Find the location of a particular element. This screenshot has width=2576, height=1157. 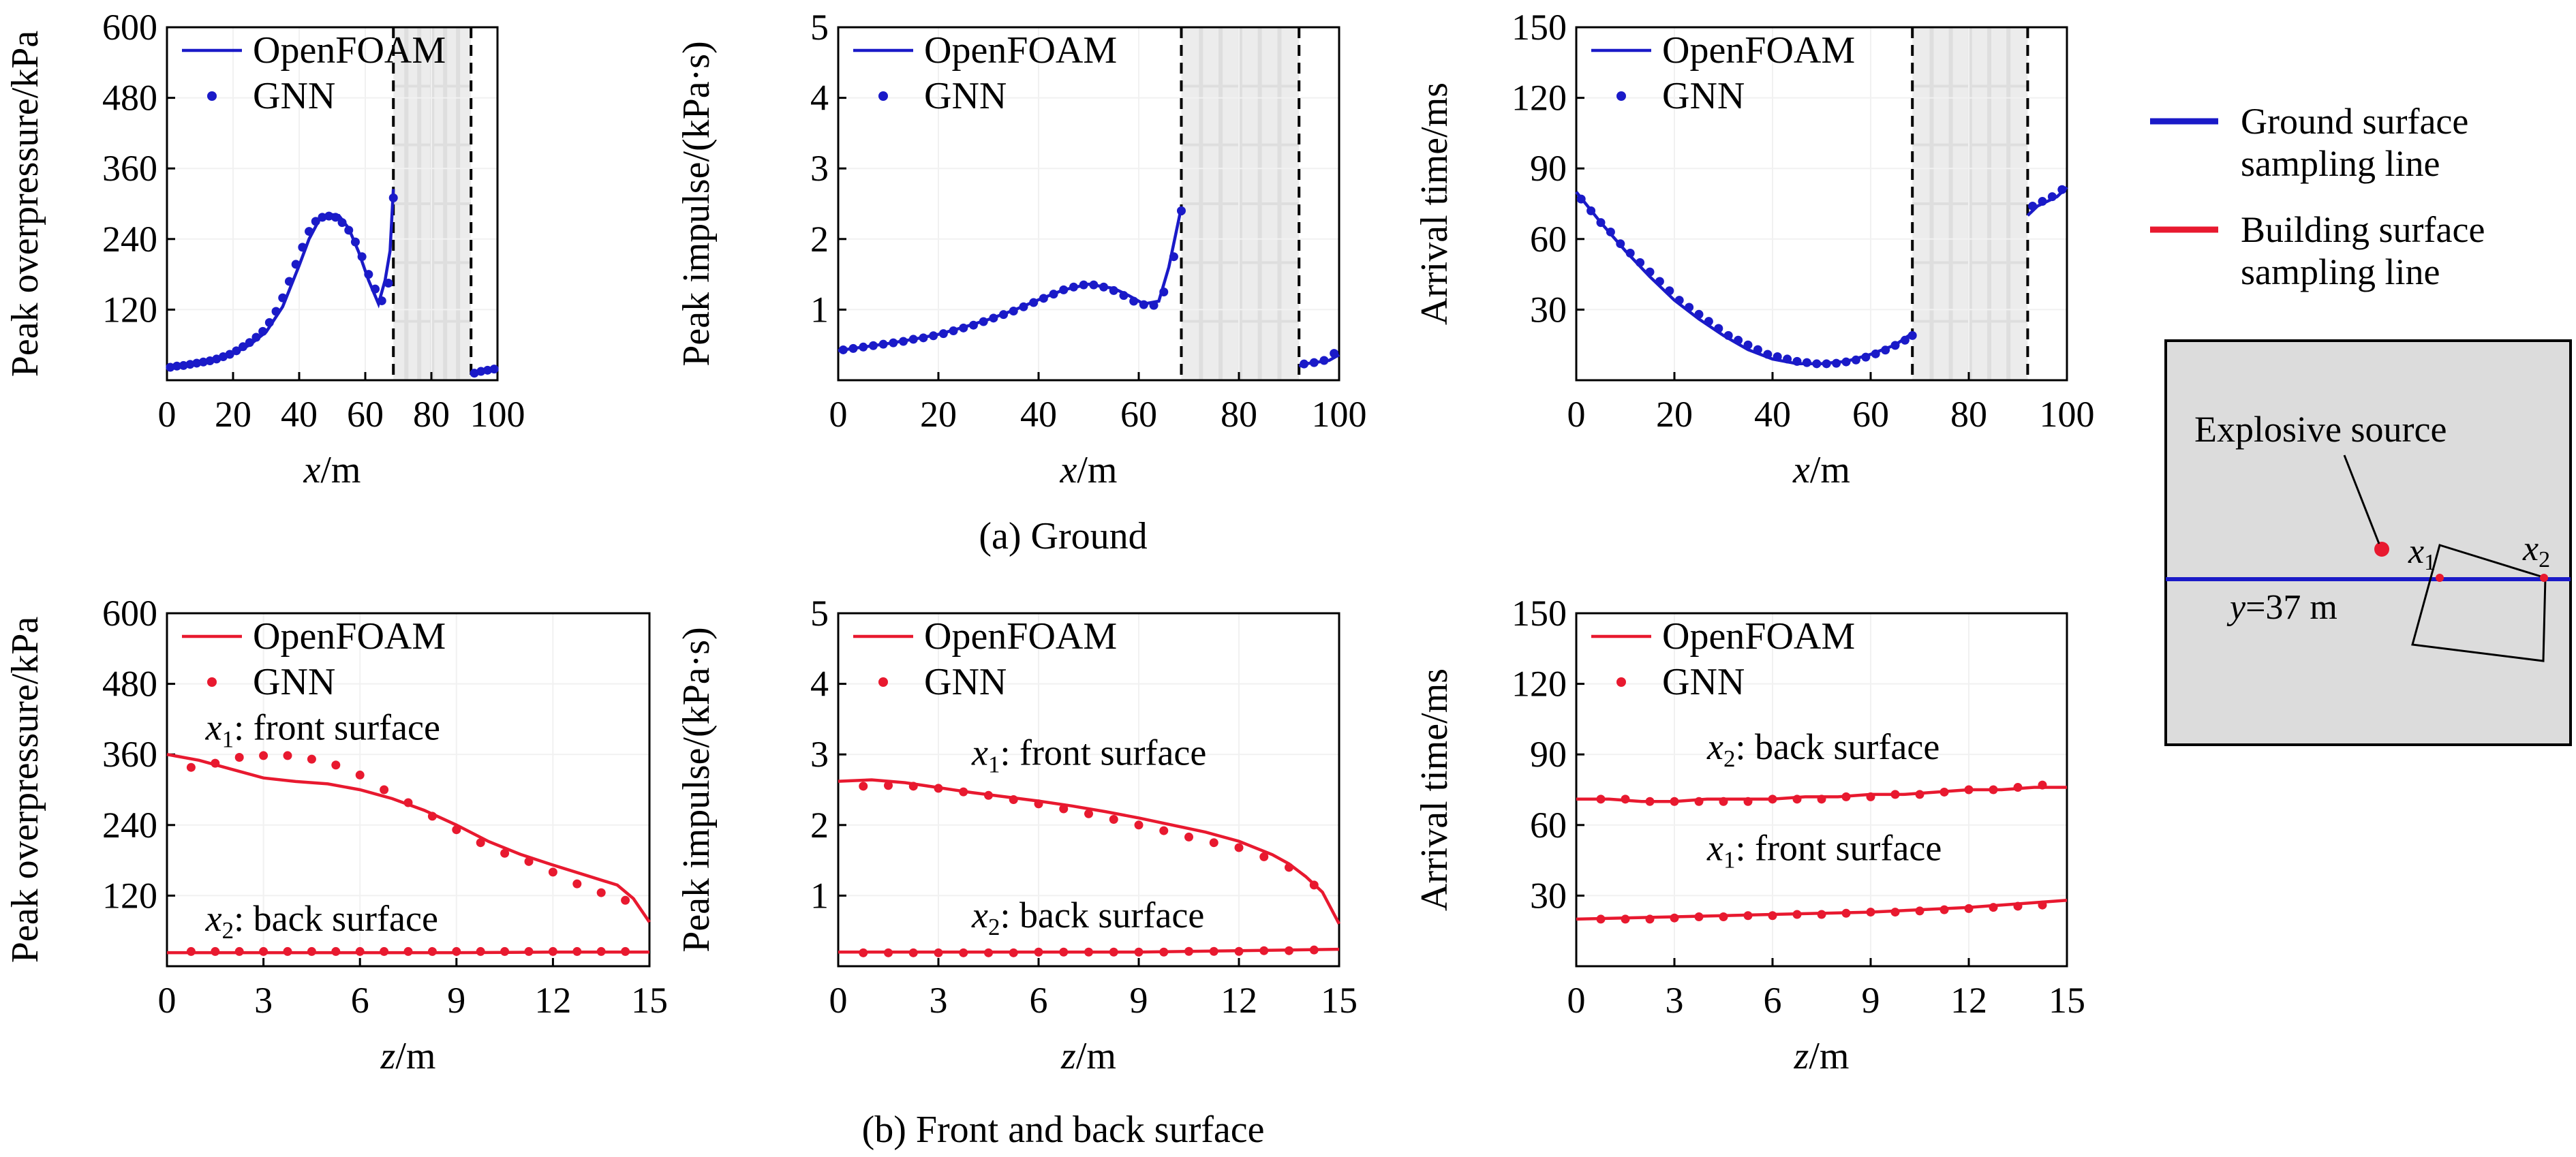

y-tick-label: 60 is located at coordinates (1549, 239).